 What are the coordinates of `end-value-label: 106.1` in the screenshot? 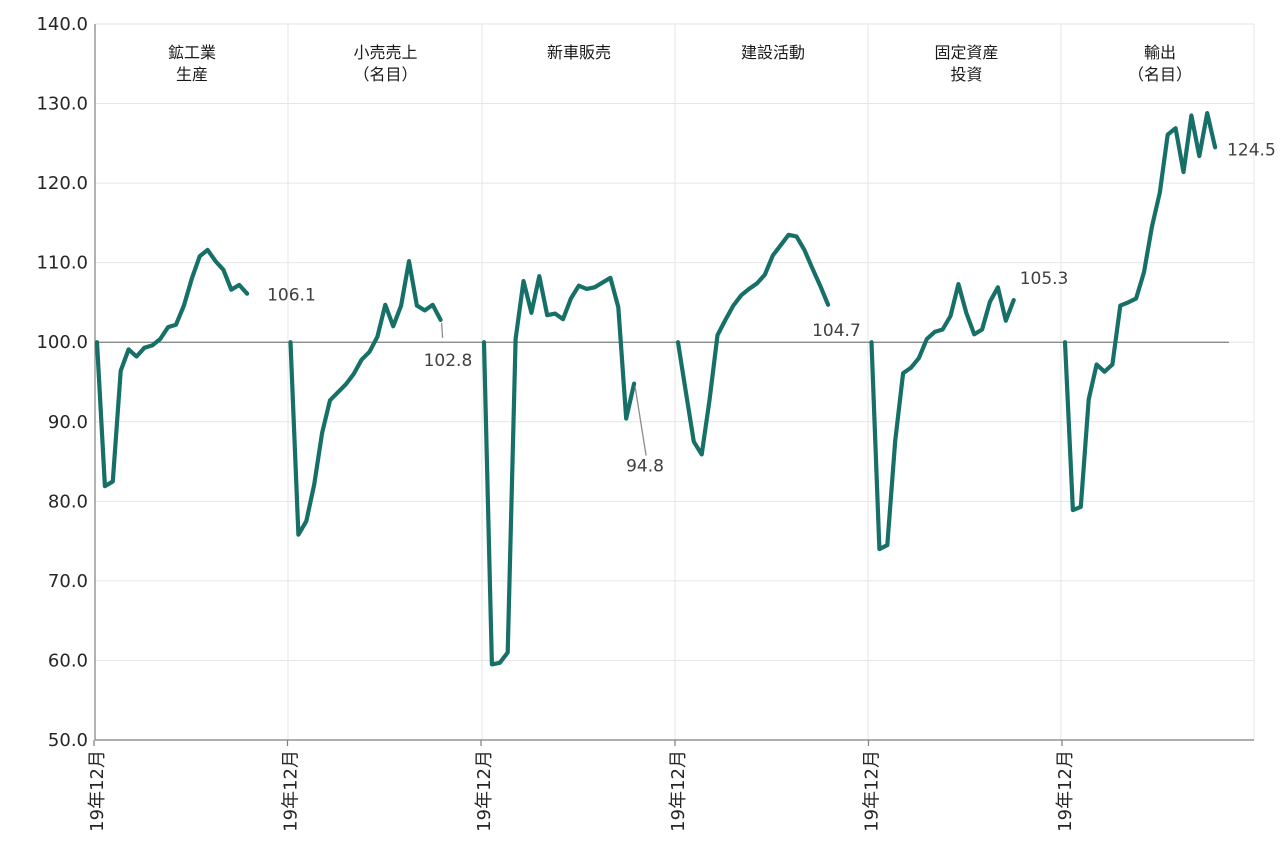 It's located at (291, 296).